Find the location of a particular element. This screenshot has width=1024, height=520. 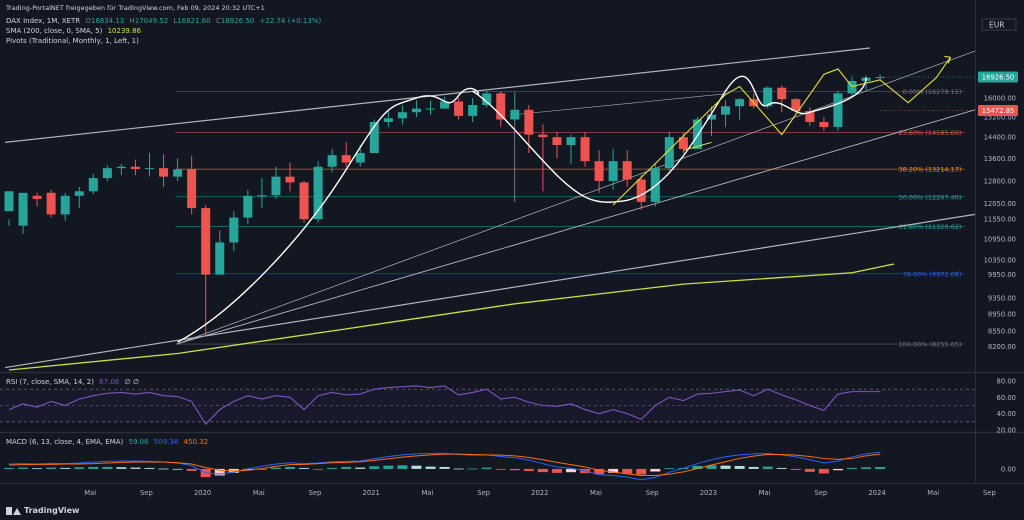

time-tick-label: Mai is located at coordinates (765, 493).